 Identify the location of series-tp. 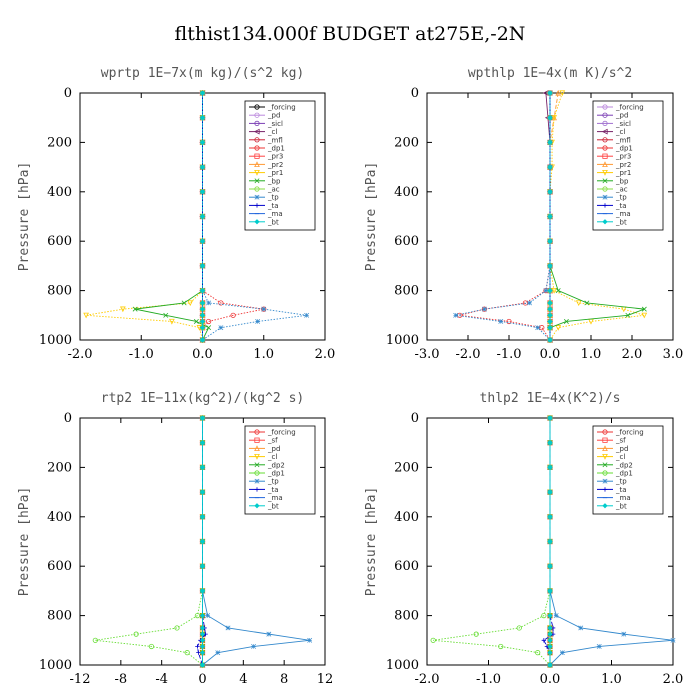
(503, 216).